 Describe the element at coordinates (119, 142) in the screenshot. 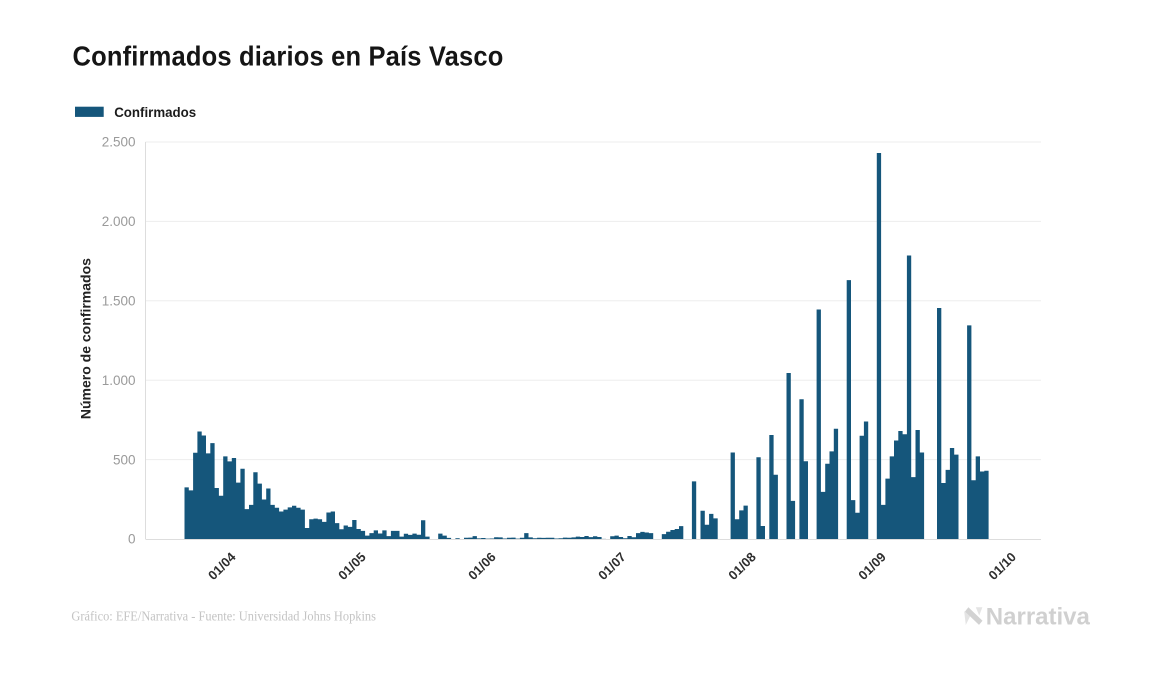

I see `svg-text: 2.500` at that location.